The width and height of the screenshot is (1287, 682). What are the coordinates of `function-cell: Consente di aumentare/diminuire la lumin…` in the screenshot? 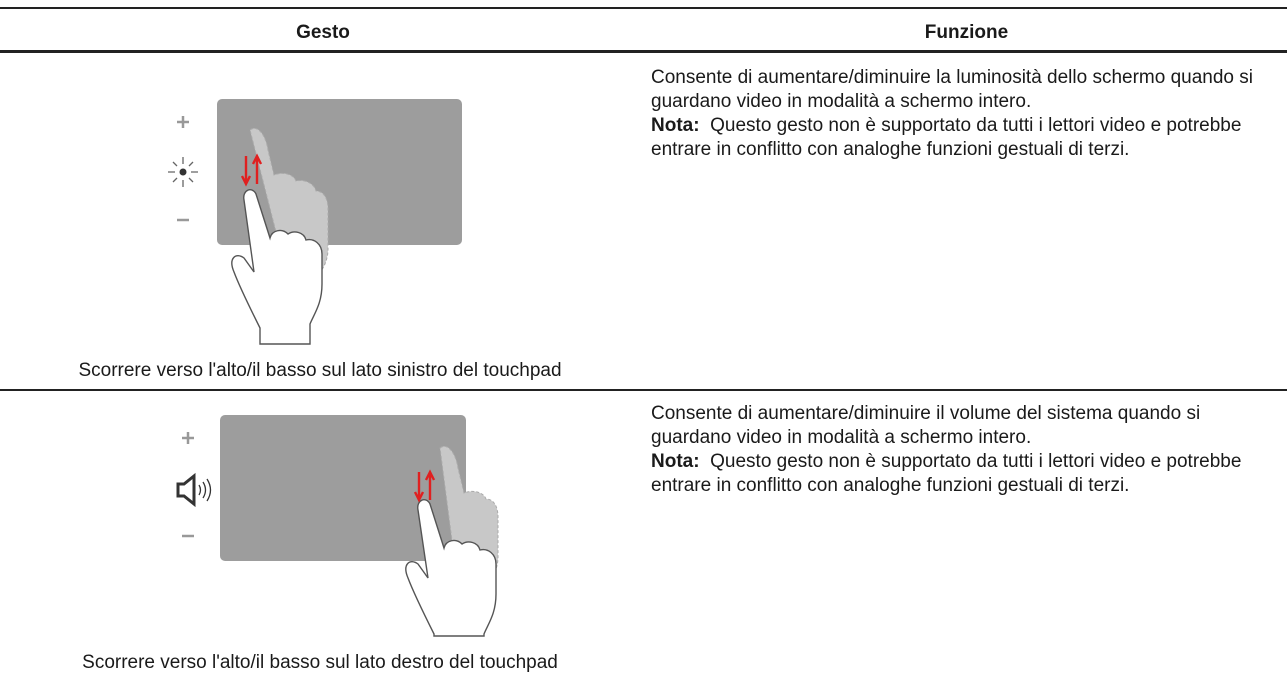 It's located at (956, 114).